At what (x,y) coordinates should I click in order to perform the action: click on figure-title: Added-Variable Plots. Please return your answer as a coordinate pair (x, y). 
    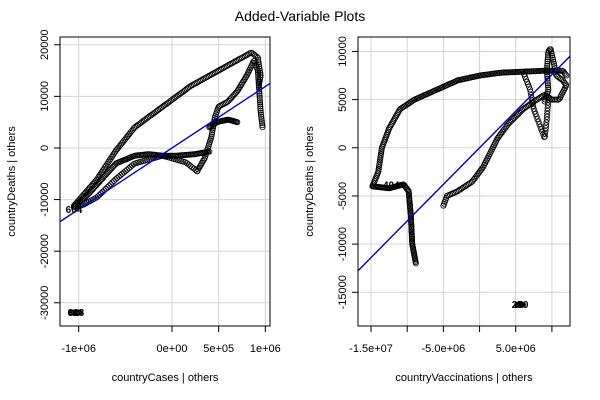
    Looking at the image, I should click on (300, 16).